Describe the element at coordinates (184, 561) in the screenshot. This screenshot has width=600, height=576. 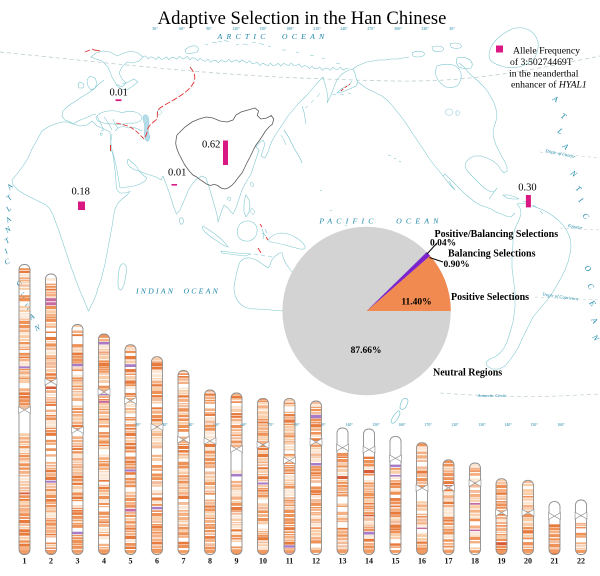
I see `svg-text: 7` at that location.